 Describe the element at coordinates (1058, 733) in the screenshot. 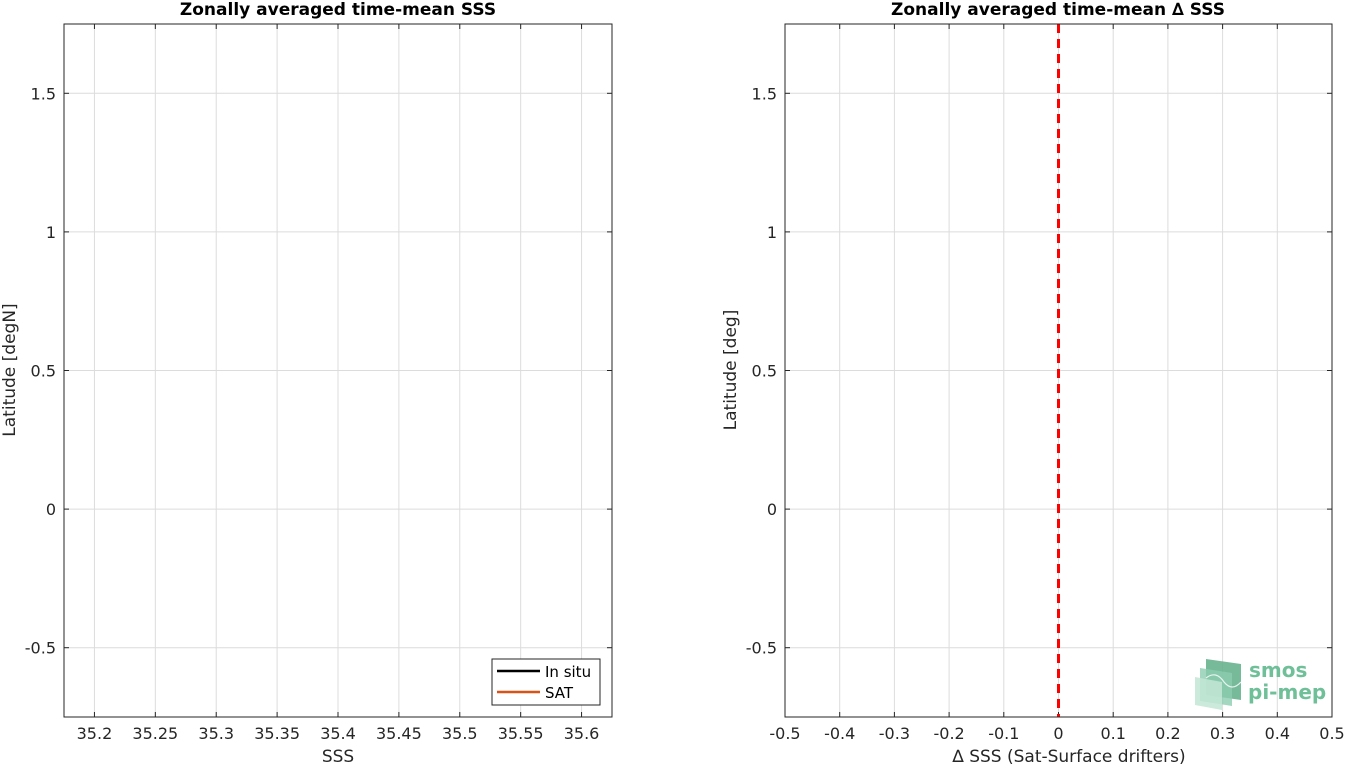

I see `x-tick-label: 0` at that location.